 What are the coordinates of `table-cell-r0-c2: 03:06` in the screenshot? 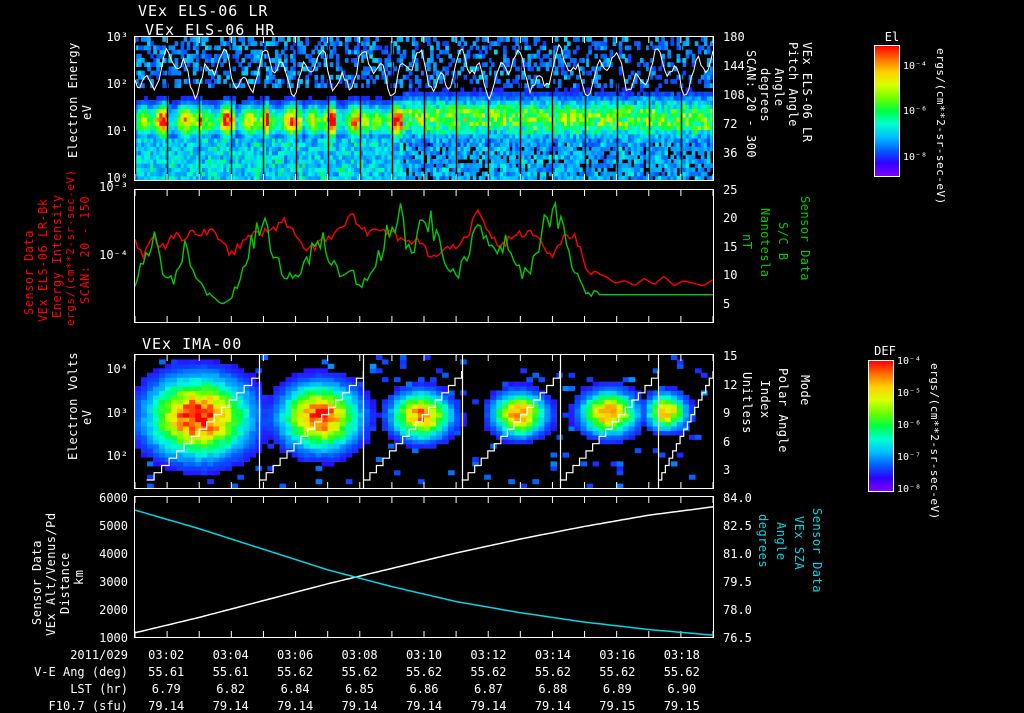 It's located at (295, 655).